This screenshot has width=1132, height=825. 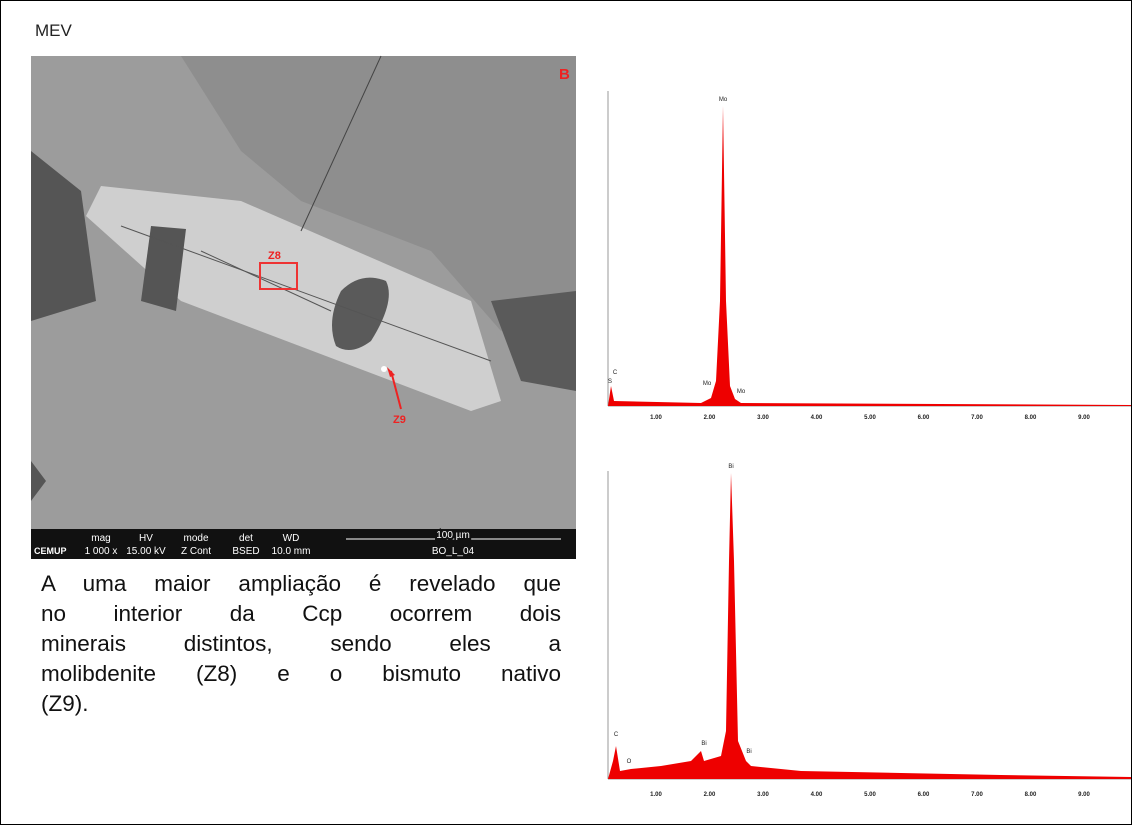 I want to click on scale-label: 100 µm, so click(x=453, y=535).